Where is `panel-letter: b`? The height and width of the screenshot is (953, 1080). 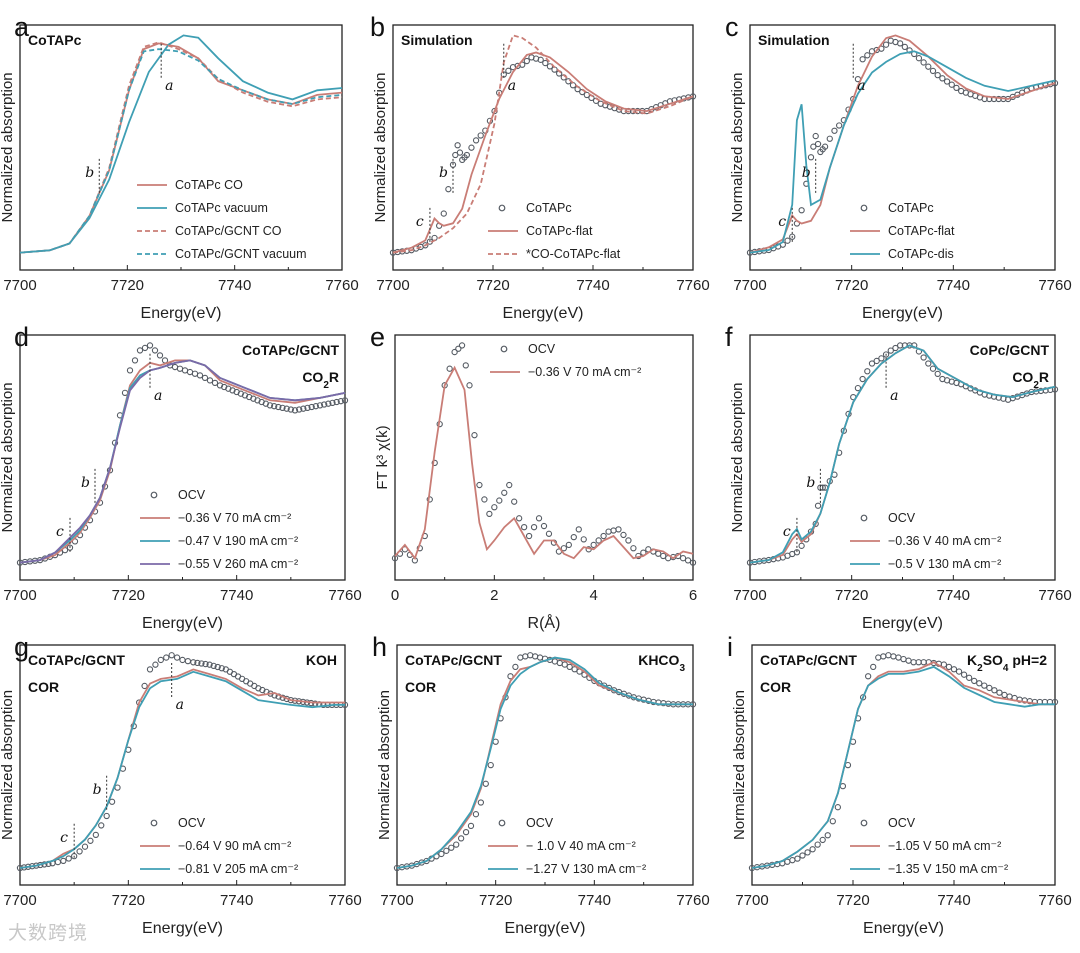 panel-letter: b is located at coordinates (377, 27).